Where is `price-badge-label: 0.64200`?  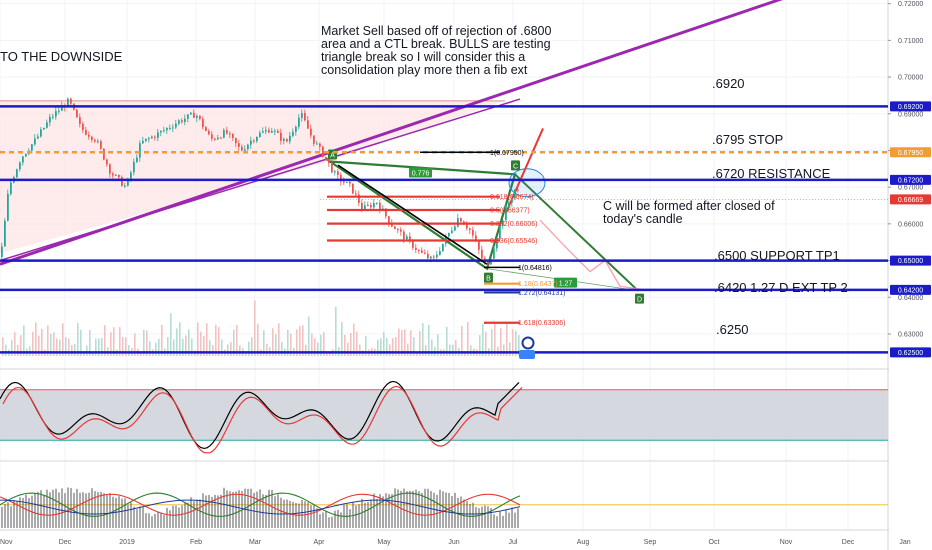
price-badge-label: 0.64200 is located at coordinates (910, 290).